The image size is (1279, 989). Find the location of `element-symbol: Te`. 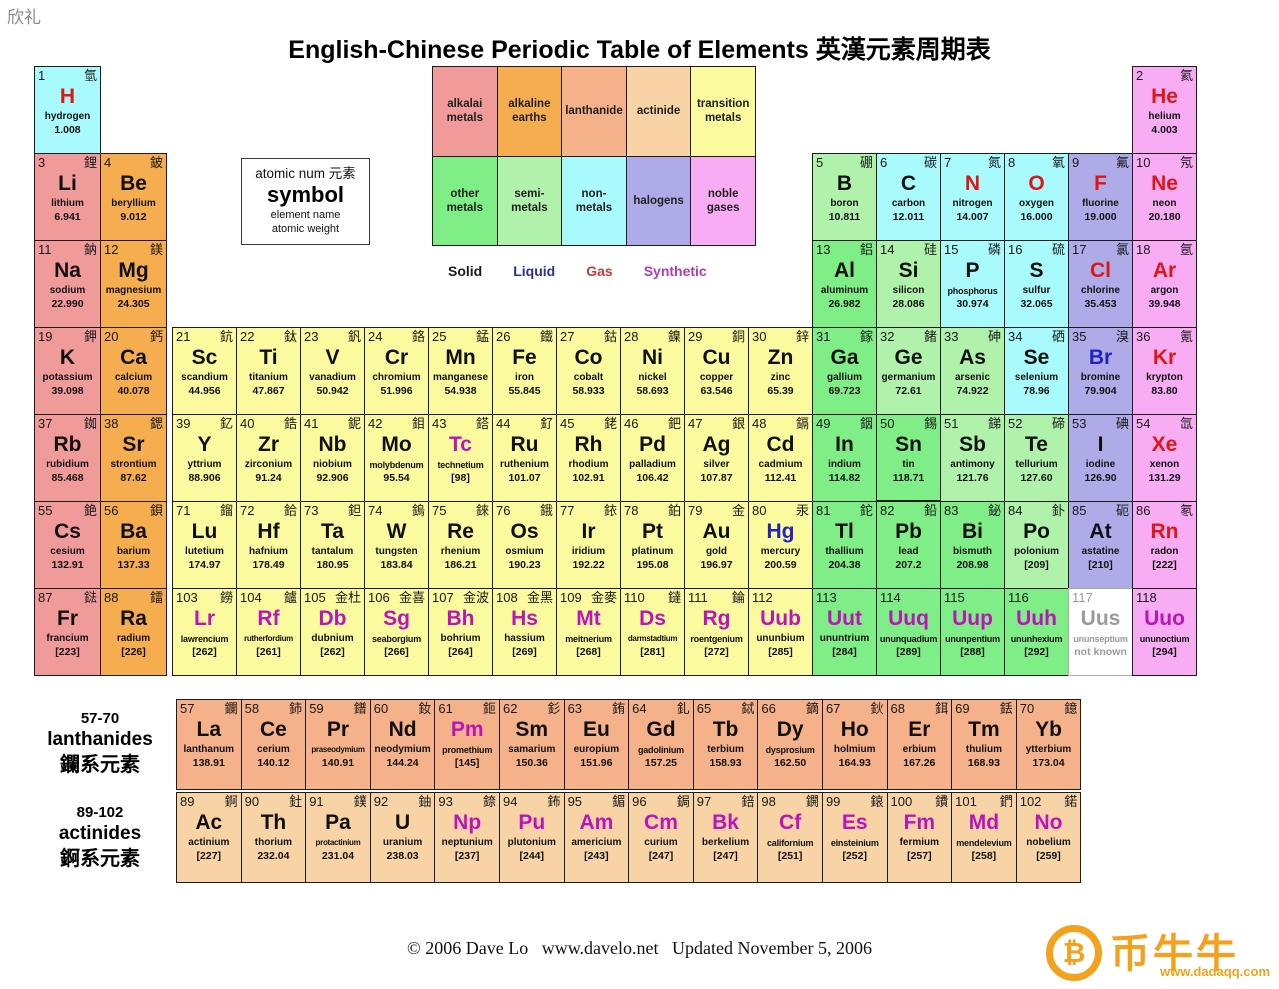

element-symbol: Te is located at coordinates (1036, 444).